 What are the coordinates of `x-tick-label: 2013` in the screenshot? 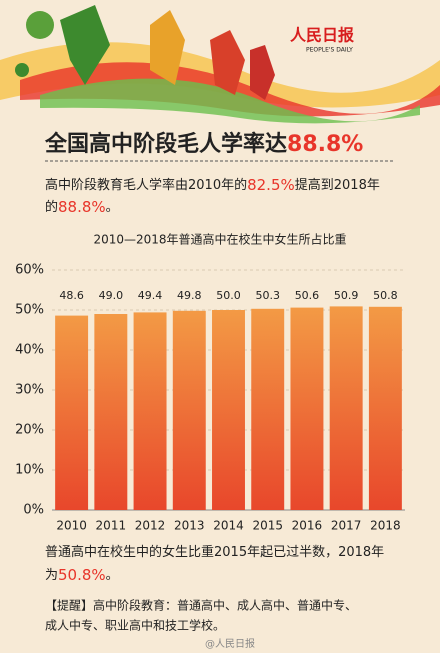 It's located at (189, 526).